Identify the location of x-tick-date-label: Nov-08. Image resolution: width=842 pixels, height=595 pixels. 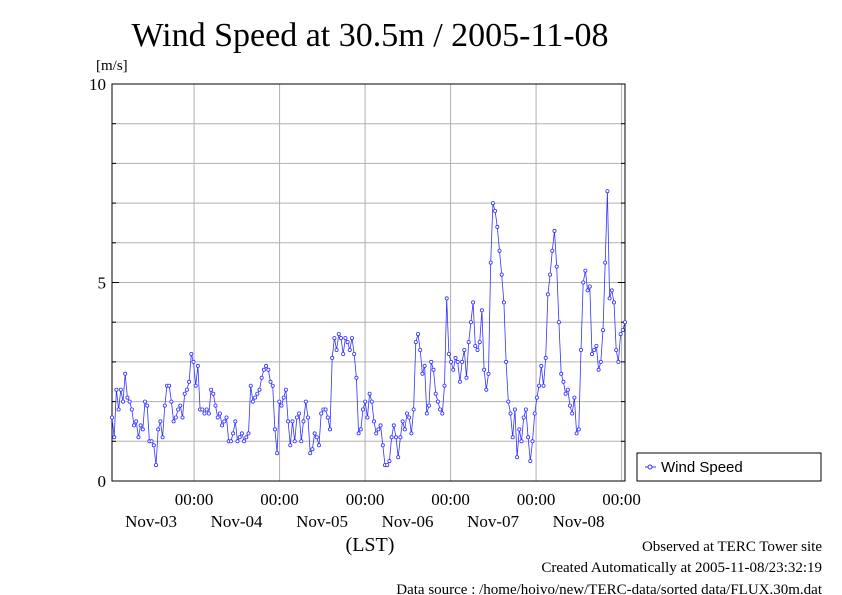
(579, 521).